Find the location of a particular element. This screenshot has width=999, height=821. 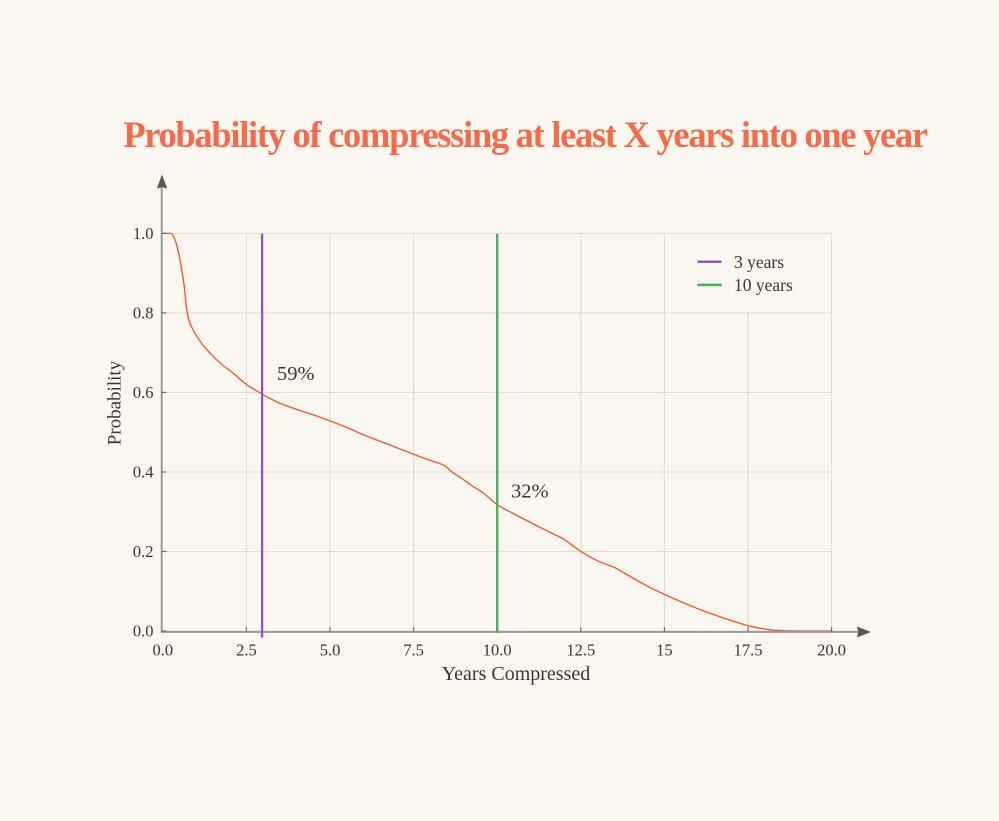

svg-text: 59% is located at coordinates (296, 374).